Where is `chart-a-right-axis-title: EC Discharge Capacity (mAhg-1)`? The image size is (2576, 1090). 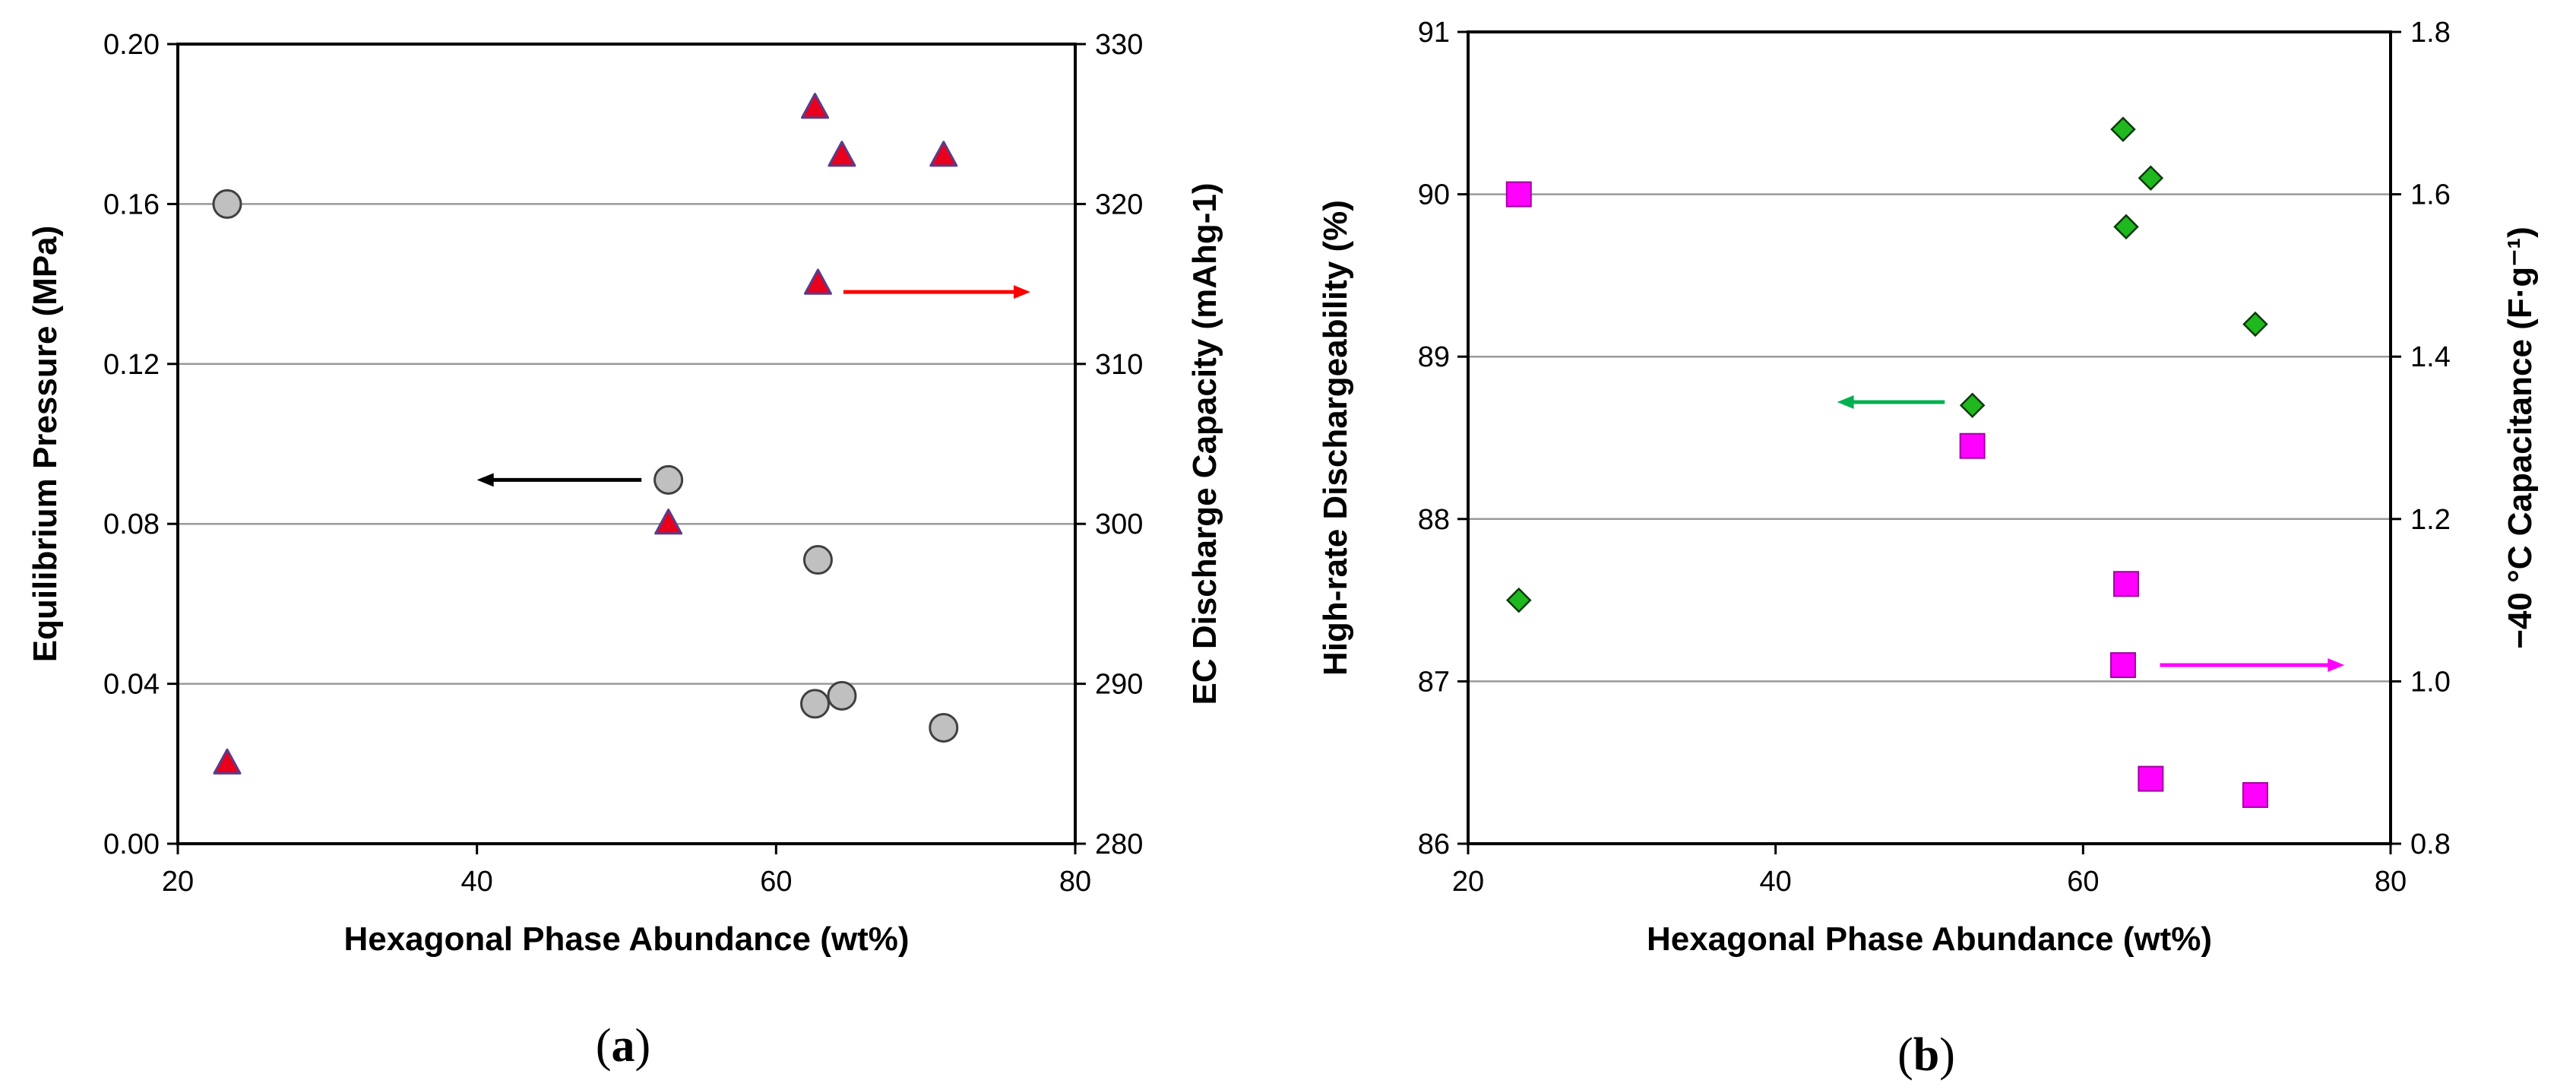
chart-a-right-axis-title: EC Discharge Capacity (mAhg-1) is located at coordinates (1204, 444).